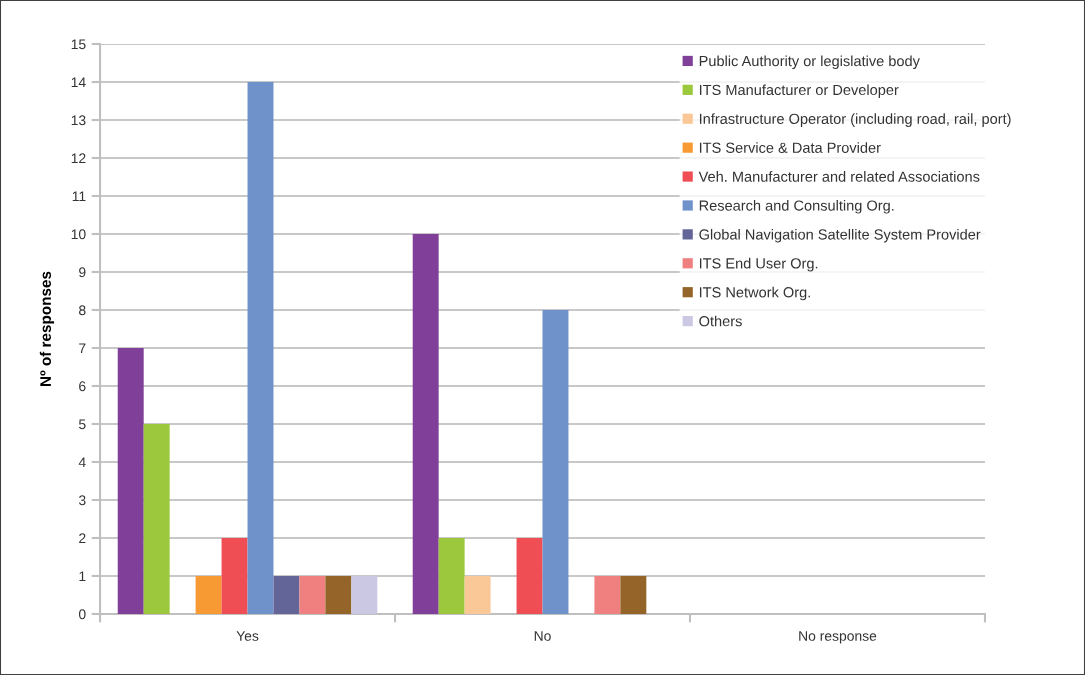 Image resolution: width=1085 pixels, height=675 pixels. What do you see at coordinates (78, 120) in the screenshot?
I see `y-tick-label: 13` at bounding box center [78, 120].